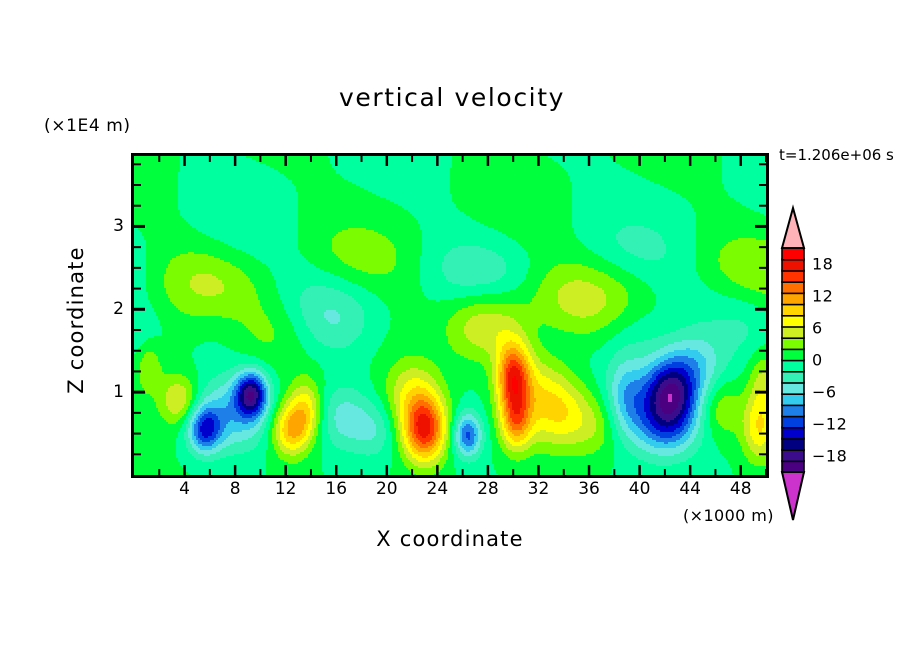 This screenshot has height=654, width=904. I want to click on colorbar-tick-label: −6, so click(824, 392).